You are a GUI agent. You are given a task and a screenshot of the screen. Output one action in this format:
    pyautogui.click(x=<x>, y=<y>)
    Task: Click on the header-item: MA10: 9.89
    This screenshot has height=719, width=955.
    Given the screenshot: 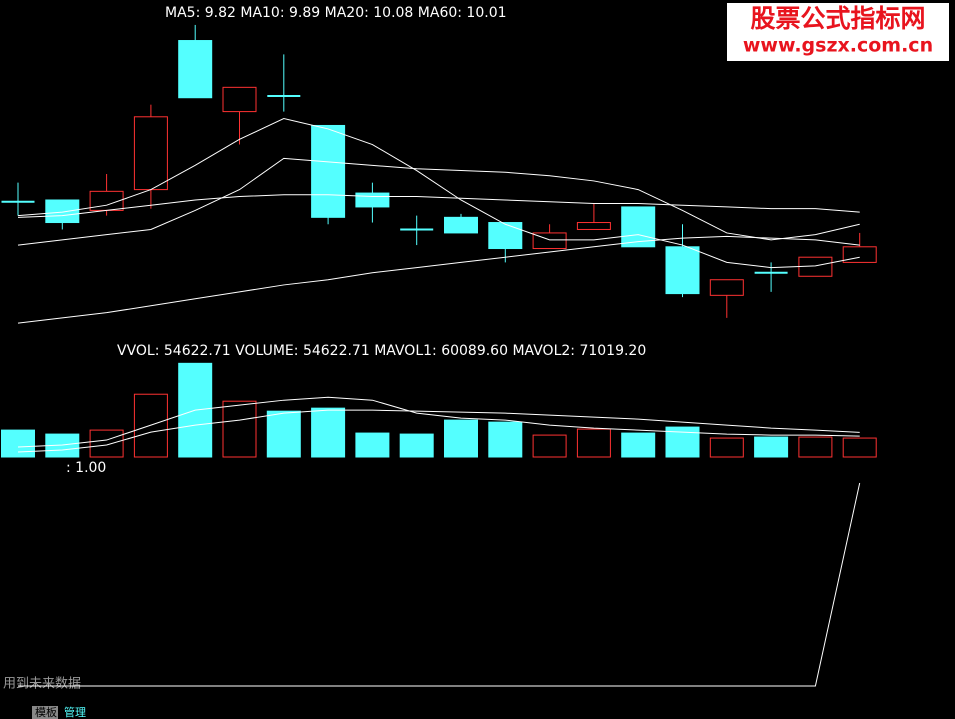 What is the action you would take?
    pyautogui.click(x=280, y=13)
    